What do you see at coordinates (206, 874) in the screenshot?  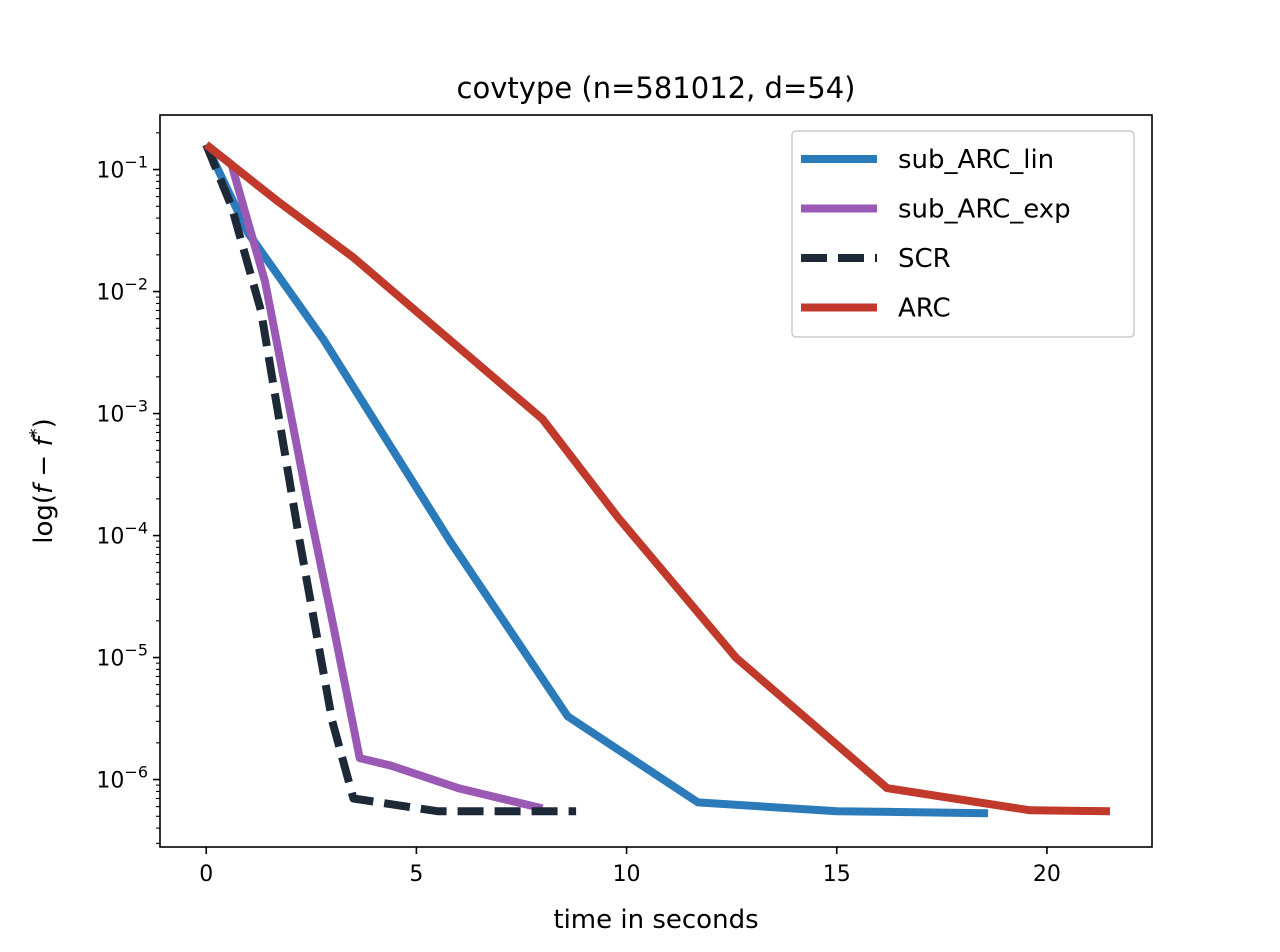 I see `x-tick-label: 0` at bounding box center [206, 874].